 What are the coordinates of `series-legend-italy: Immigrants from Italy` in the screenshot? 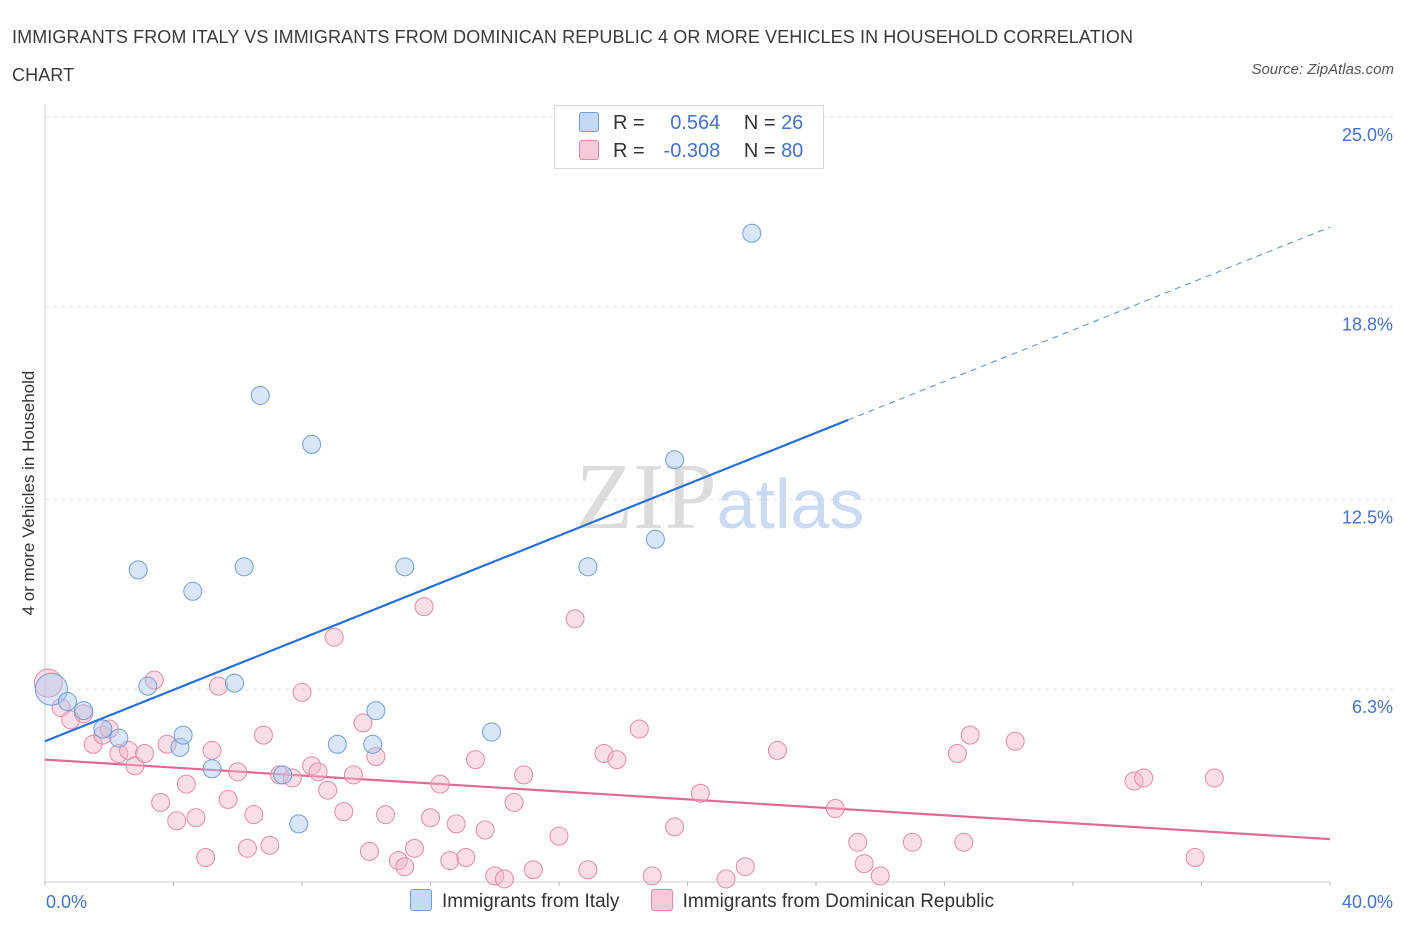 It's located at (514, 901).